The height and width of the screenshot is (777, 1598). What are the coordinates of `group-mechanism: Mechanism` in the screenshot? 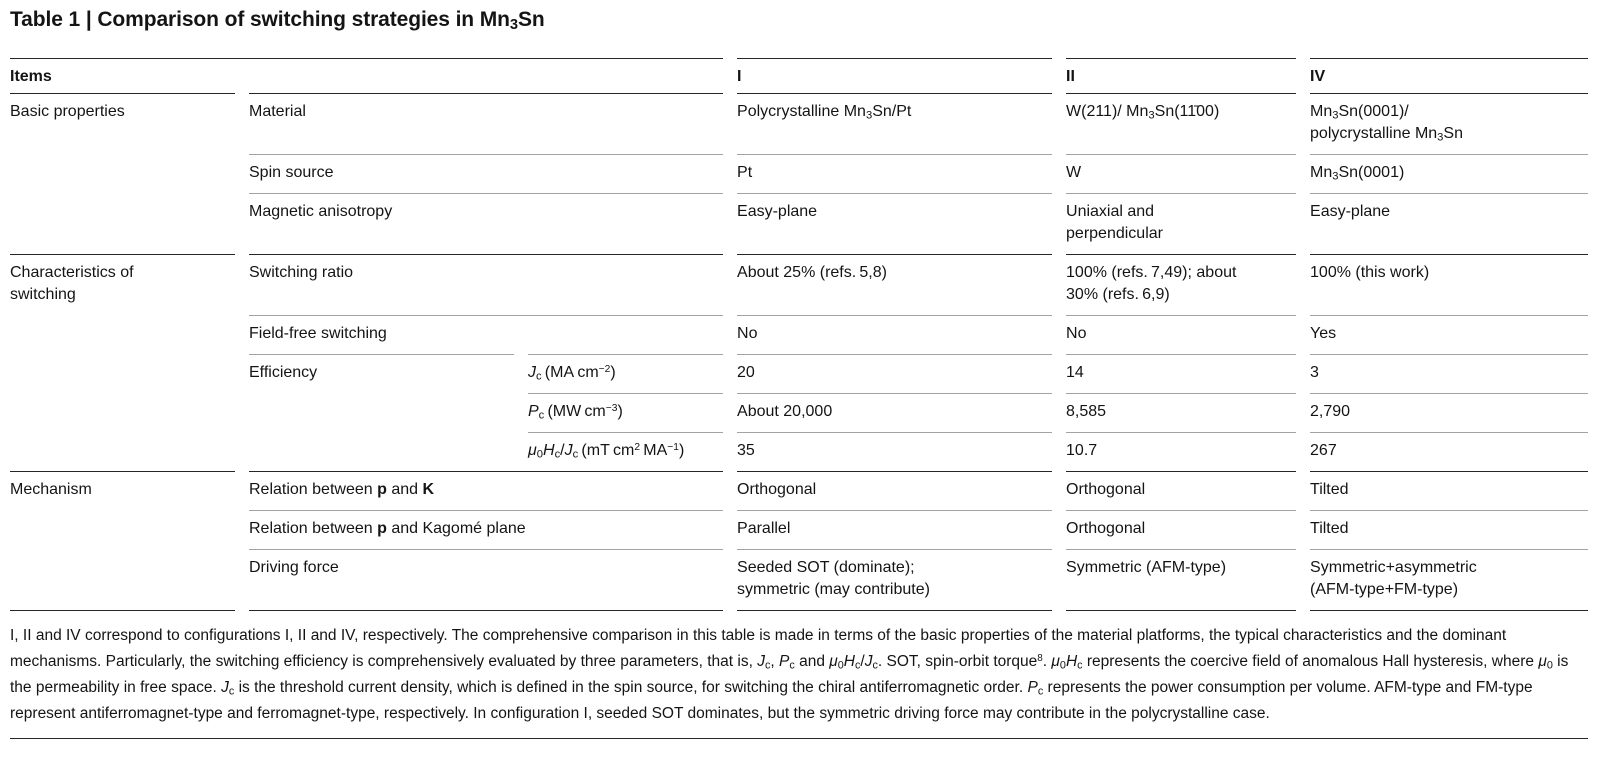 It's located at (122, 541).